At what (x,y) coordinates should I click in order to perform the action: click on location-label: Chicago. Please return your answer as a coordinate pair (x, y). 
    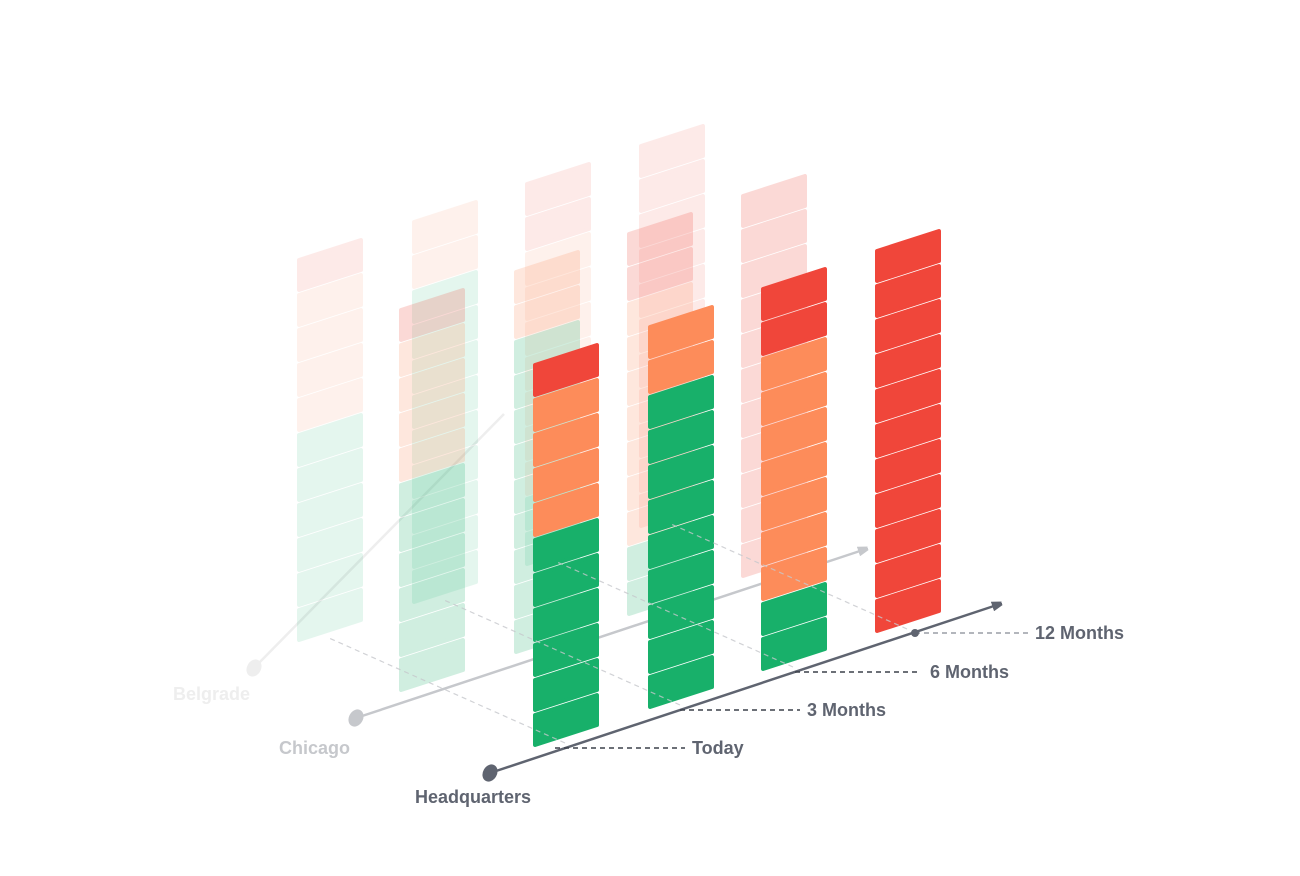
    Looking at the image, I should click on (314, 748).